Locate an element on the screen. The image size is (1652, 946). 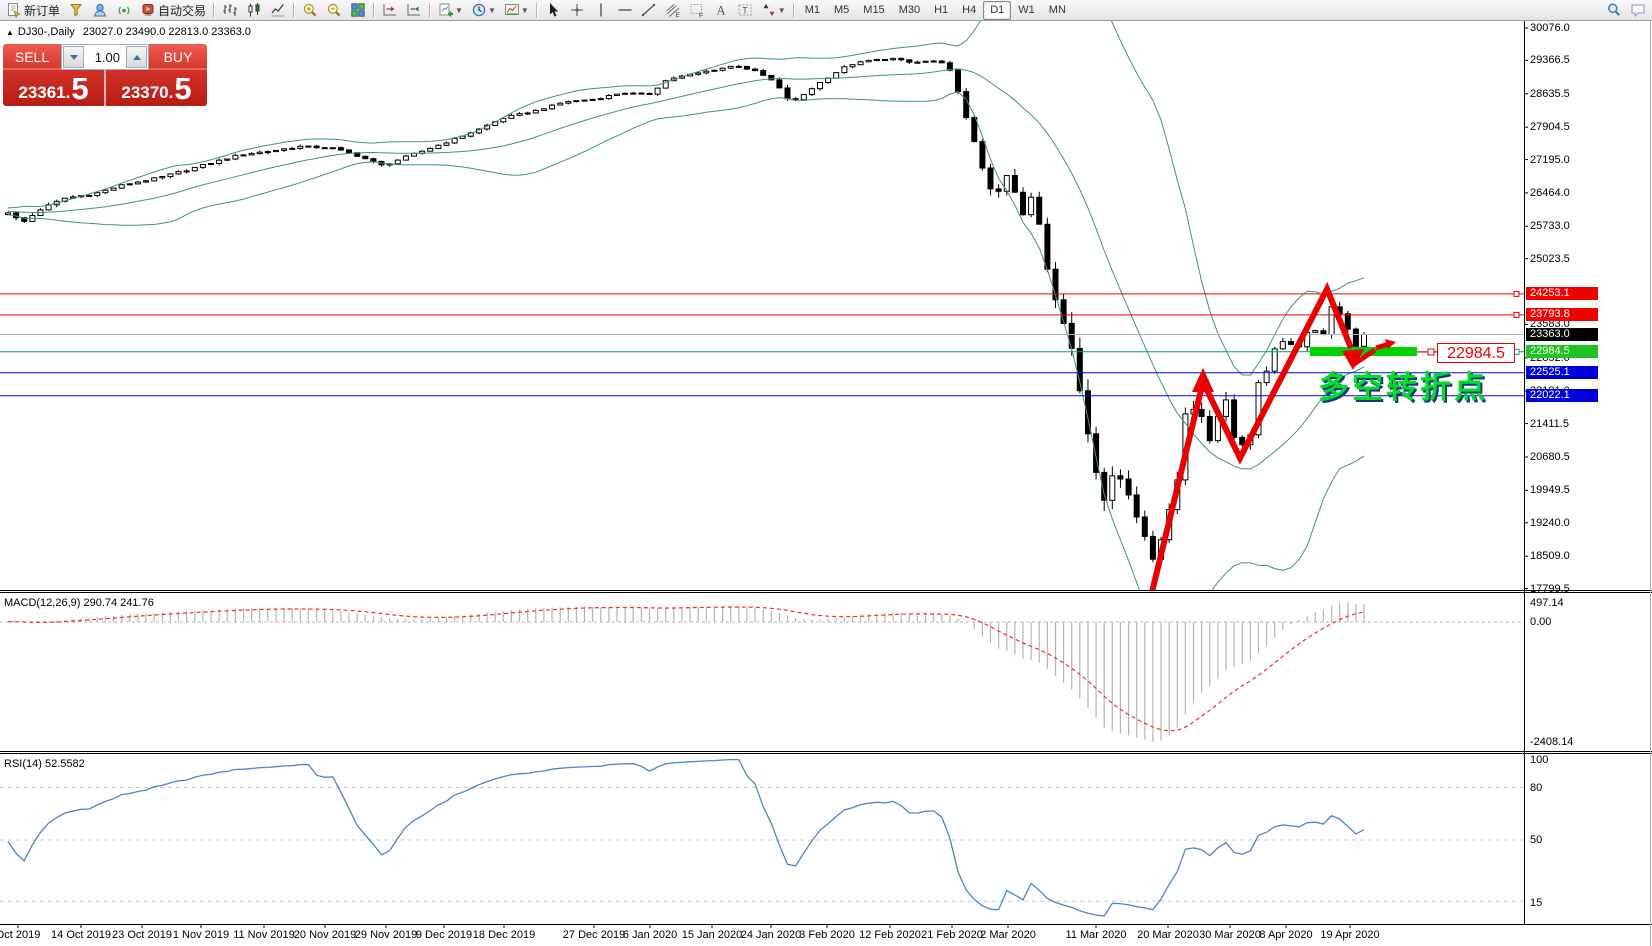
sell-price: 23361. 5 is located at coordinates (53, 88).